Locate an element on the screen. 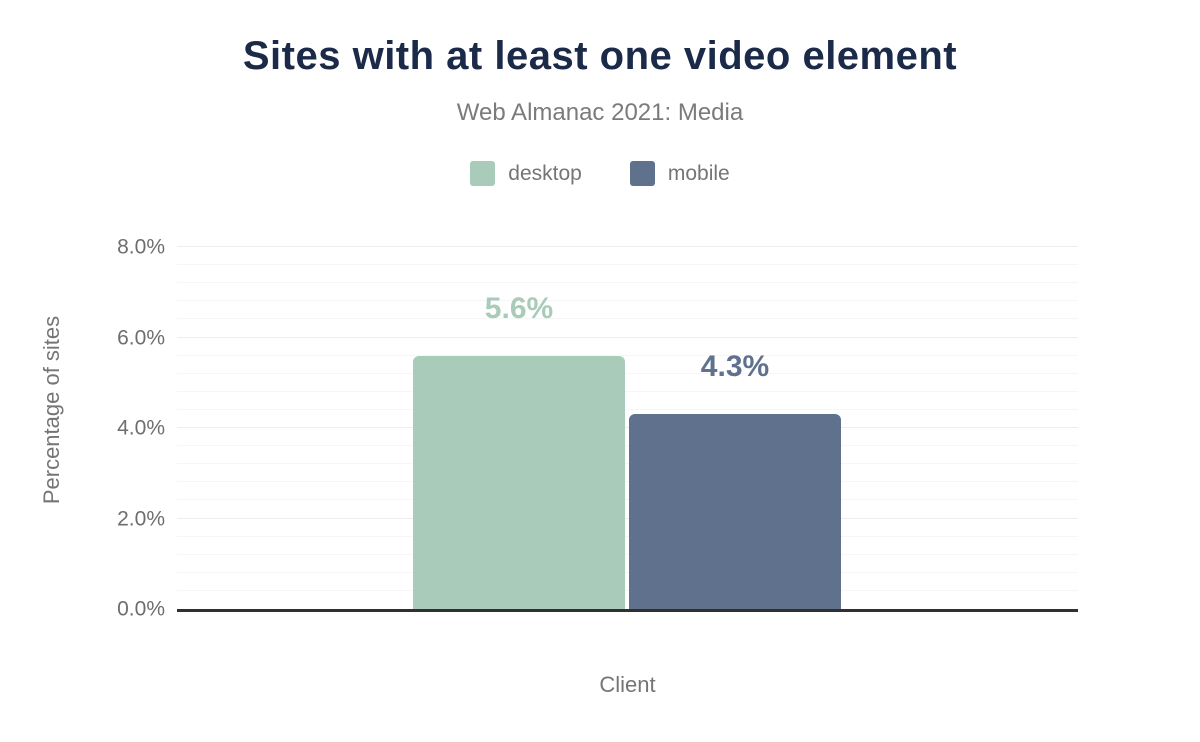 Image resolution: width=1200 pixels, height=742 pixels. y-tick-label: 0.0% is located at coordinates (141, 609).